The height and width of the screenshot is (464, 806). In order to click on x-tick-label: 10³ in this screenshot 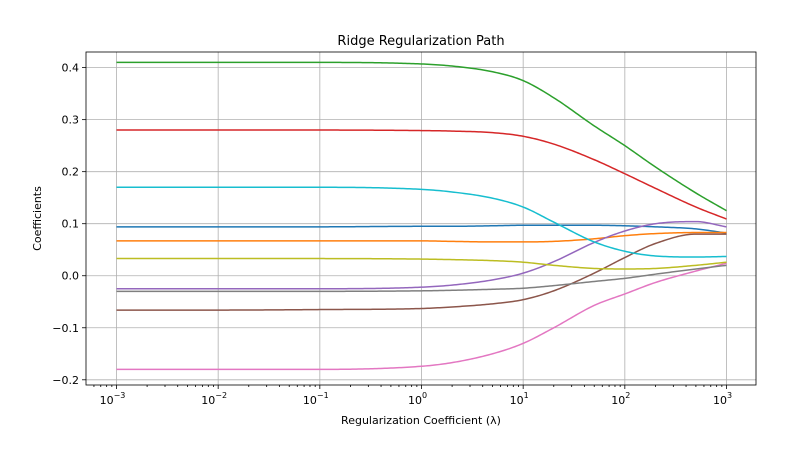, I will do `click(722, 399)`.